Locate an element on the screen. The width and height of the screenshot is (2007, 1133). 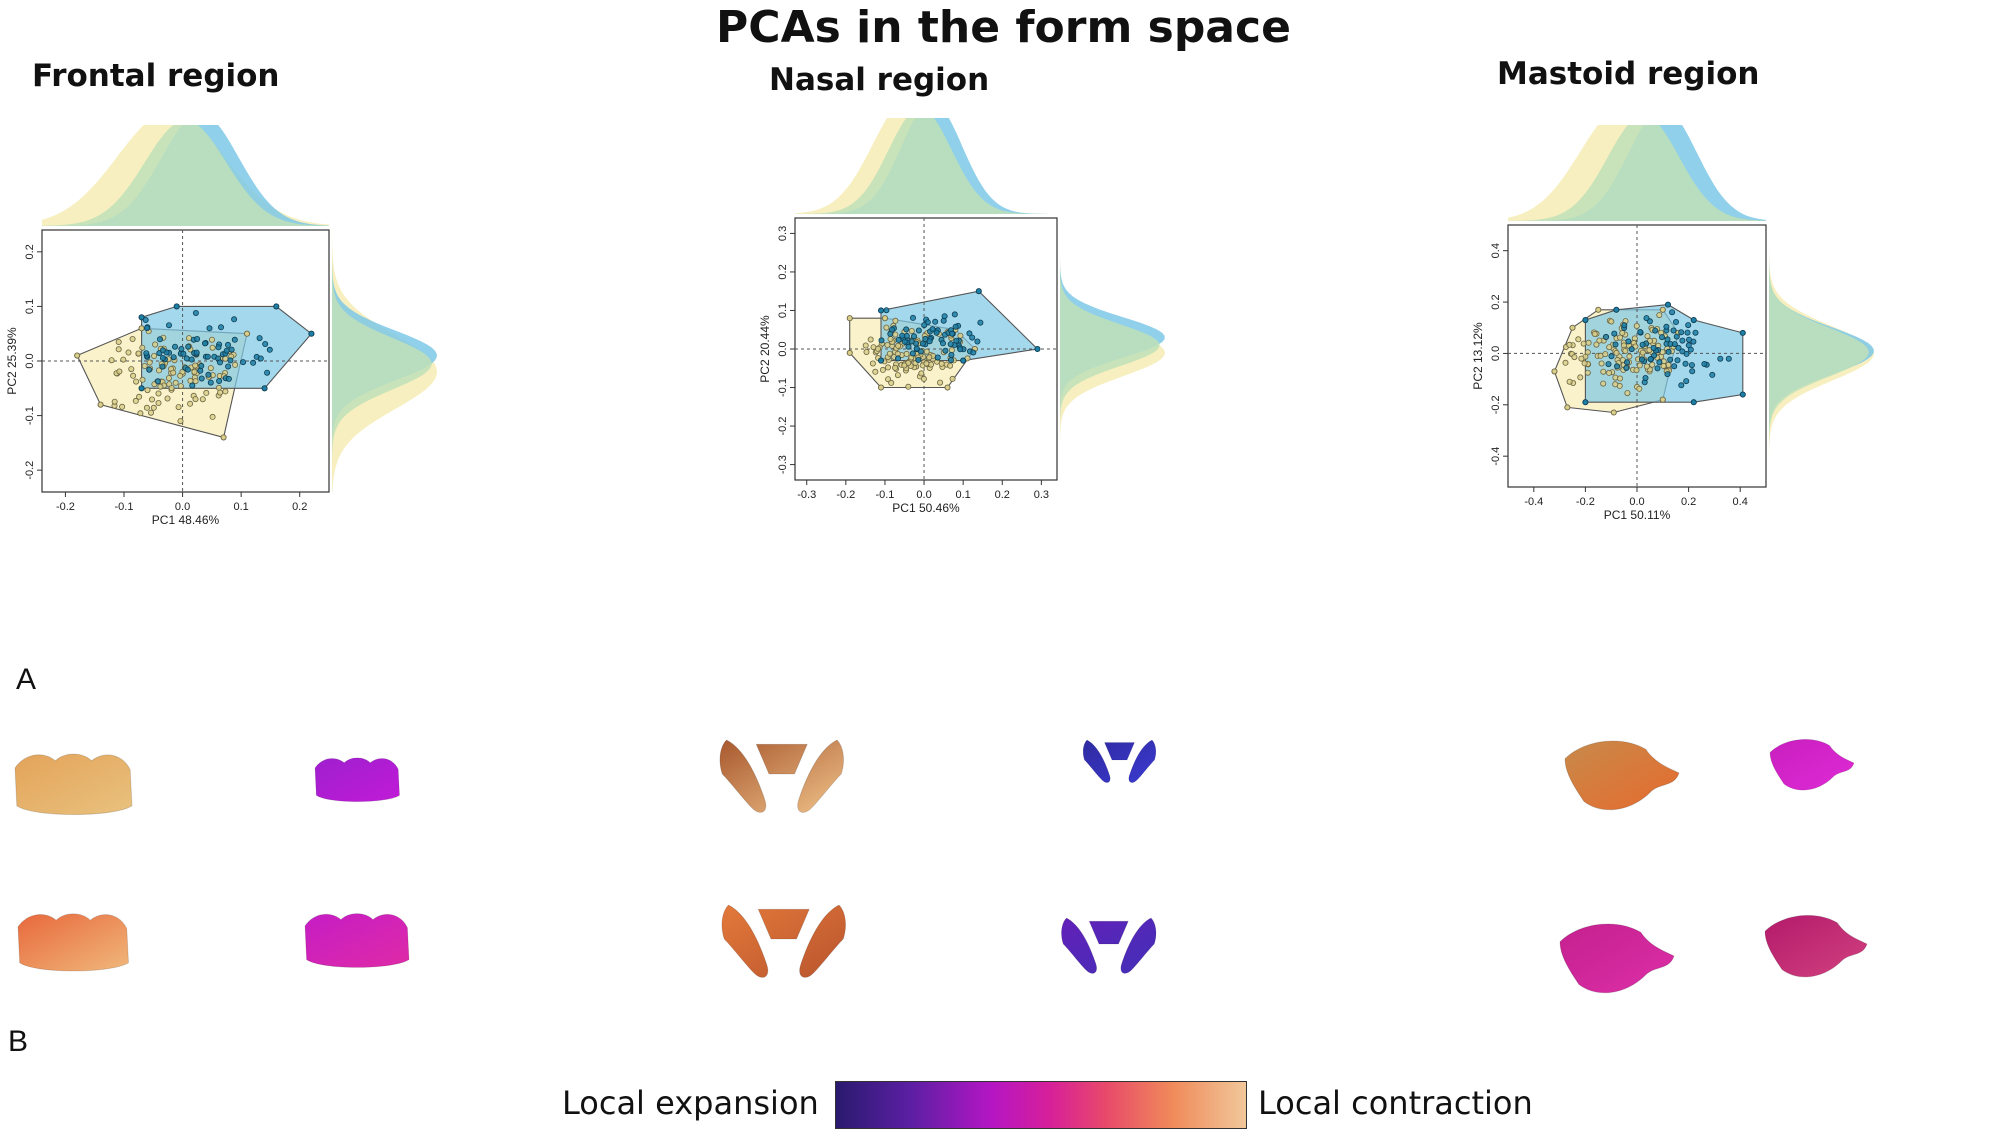
y-tick-label: 0.2 is located at coordinates (783, 271).